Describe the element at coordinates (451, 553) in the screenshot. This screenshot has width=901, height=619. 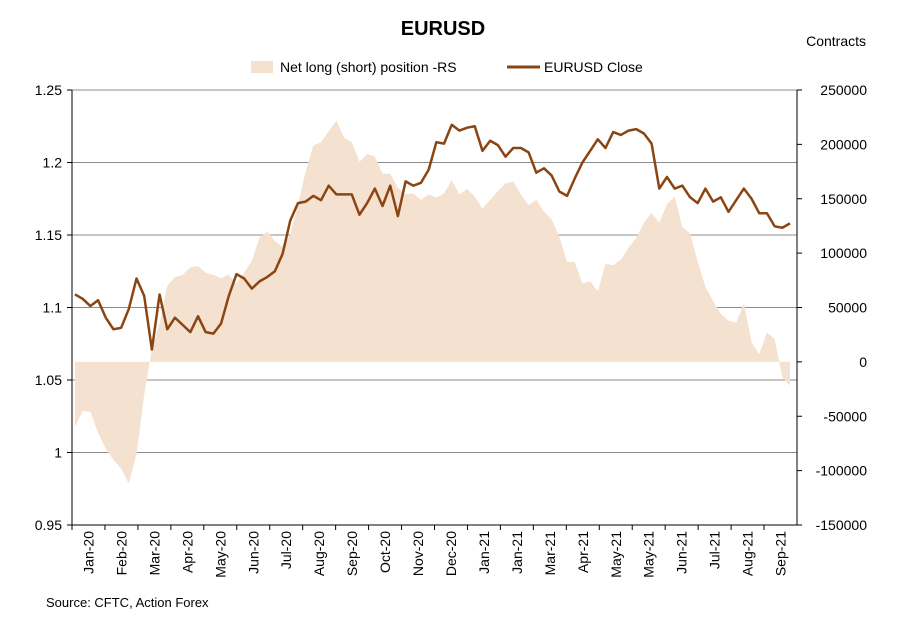
I see `x-tick-label: Dec-20` at that location.